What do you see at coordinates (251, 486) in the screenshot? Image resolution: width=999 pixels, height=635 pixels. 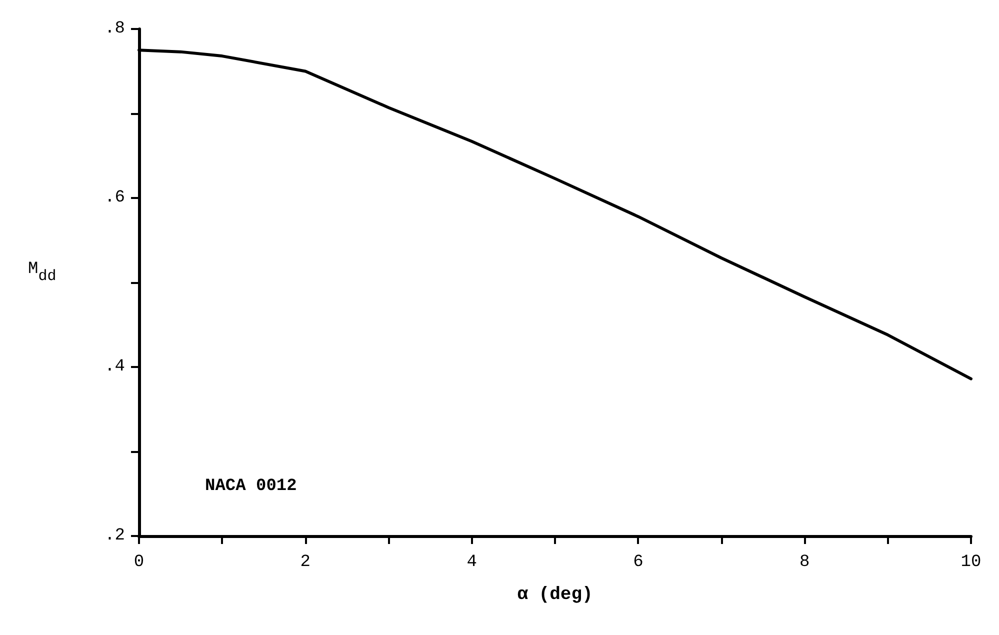 I see `annotation: NACA 0012` at bounding box center [251, 486].